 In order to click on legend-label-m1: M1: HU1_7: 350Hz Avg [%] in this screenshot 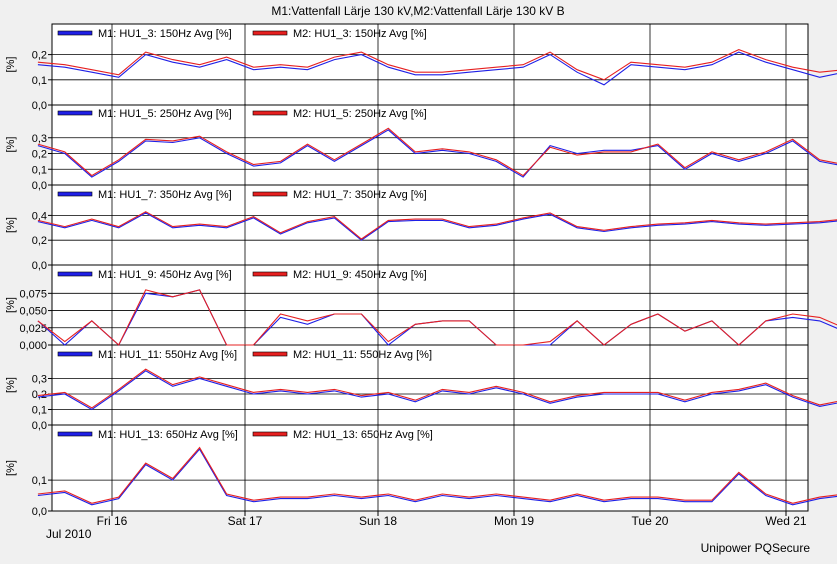, I will do `click(165, 195)`.